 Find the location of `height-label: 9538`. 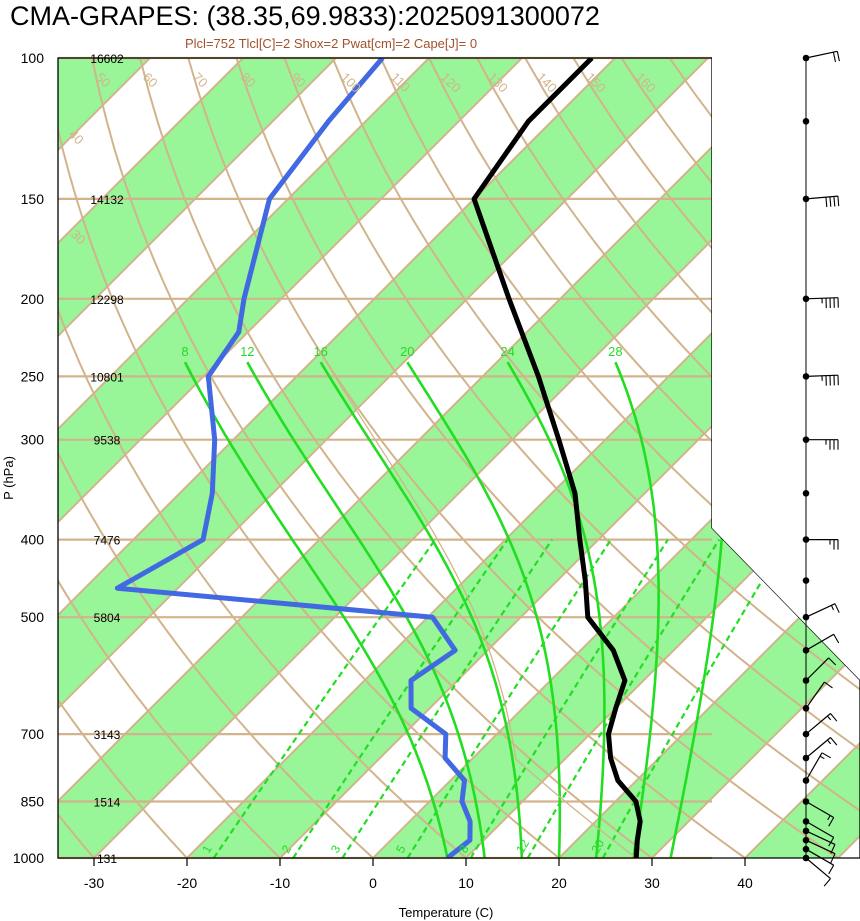

height-label: 9538 is located at coordinates (107, 441).